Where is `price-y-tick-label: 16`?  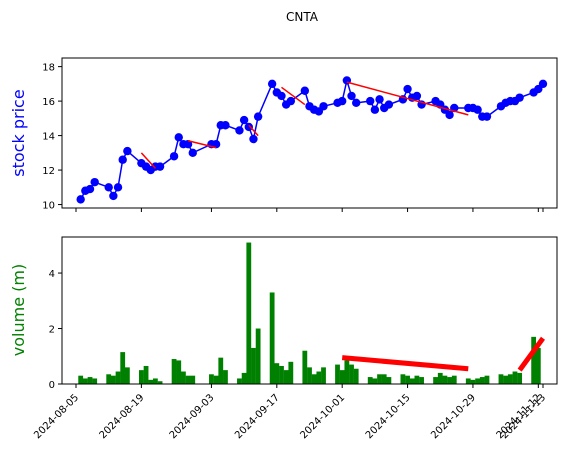
price-y-tick-label: 16 is located at coordinates (48, 102).